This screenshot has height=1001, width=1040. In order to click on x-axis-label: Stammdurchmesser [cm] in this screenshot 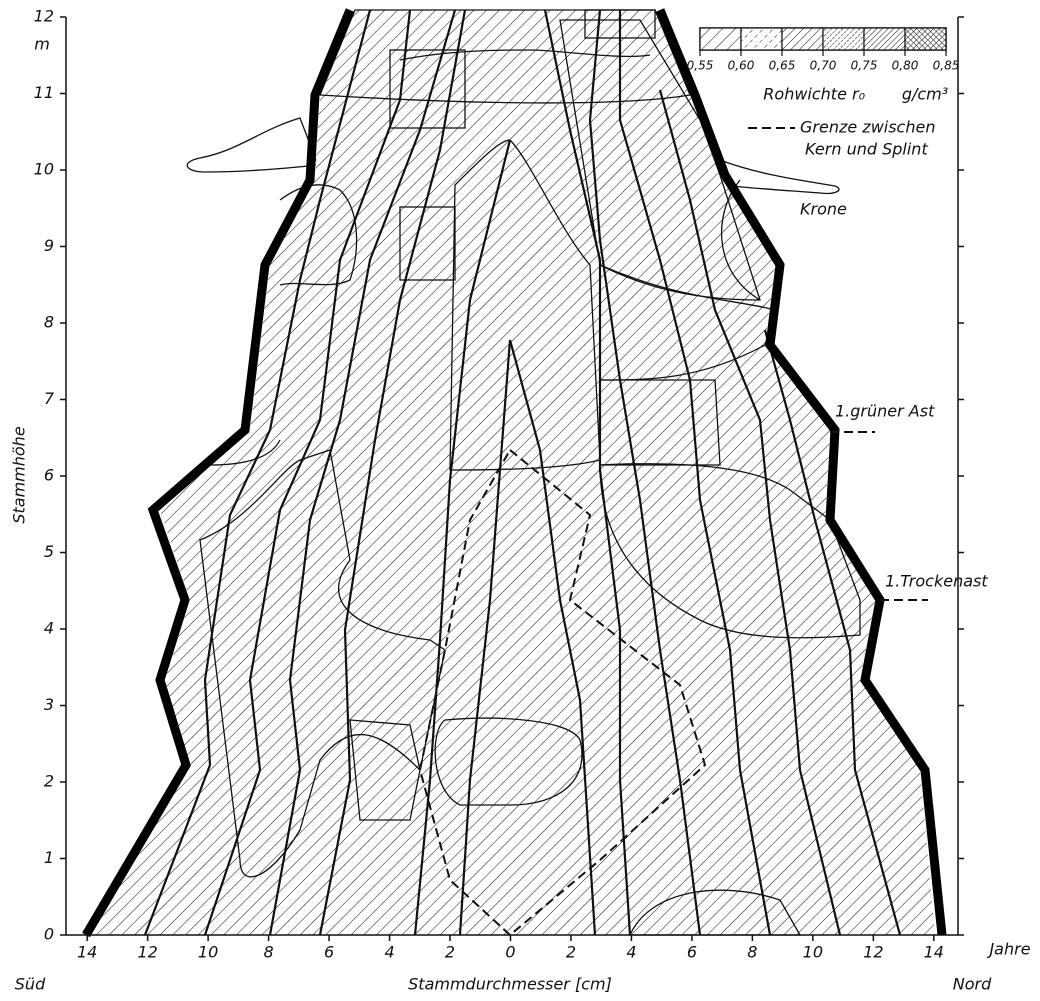, I will do `click(510, 984)`.